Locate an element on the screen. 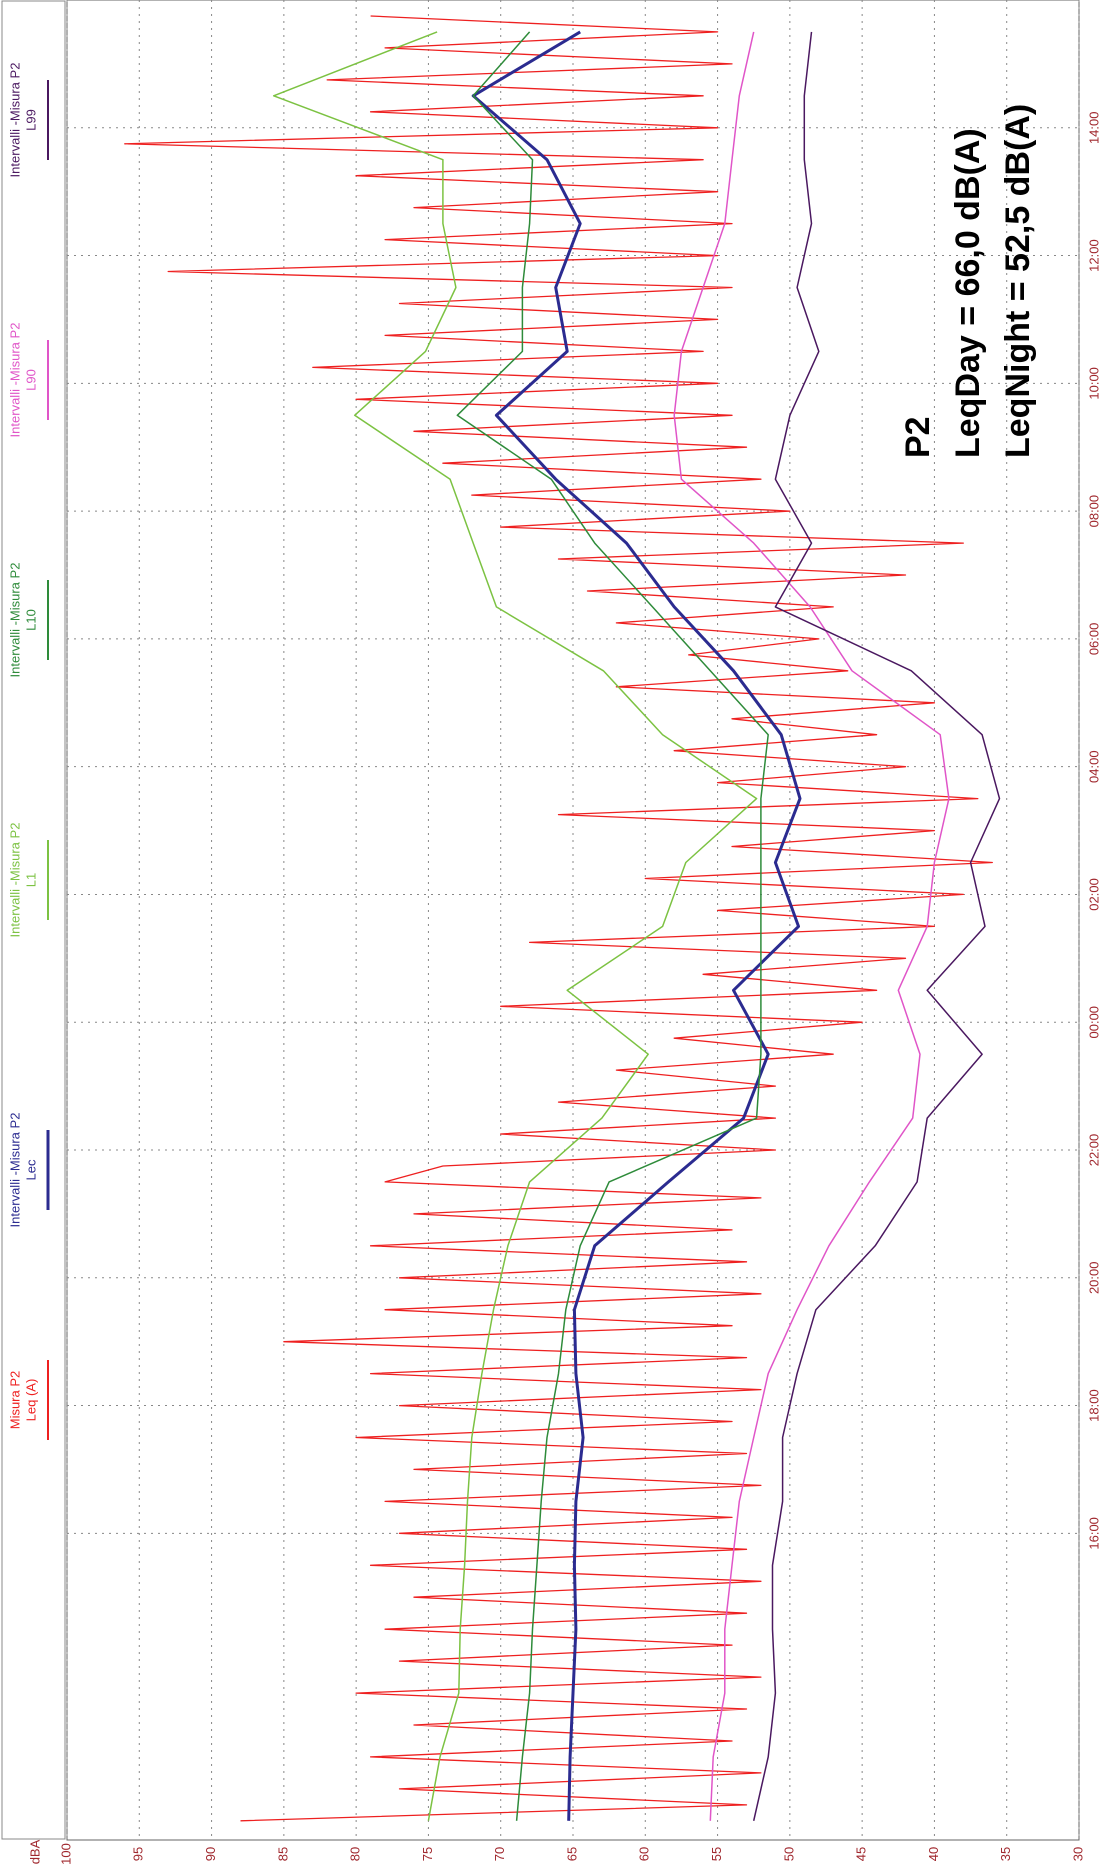 The height and width of the screenshot is (1865, 1112). y-tick-label: 60 is located at coordinates (644, 1854).